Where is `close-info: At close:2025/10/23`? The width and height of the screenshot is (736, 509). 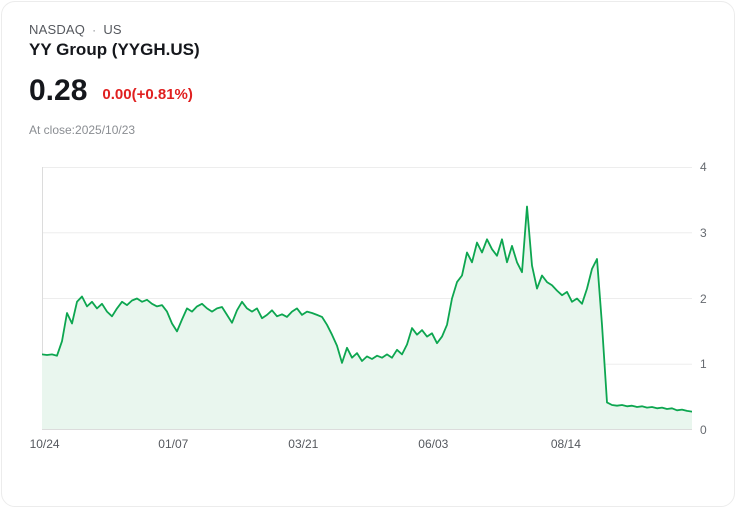 close-info: At close:2025/10/23 is located at coordinates (82, 130).